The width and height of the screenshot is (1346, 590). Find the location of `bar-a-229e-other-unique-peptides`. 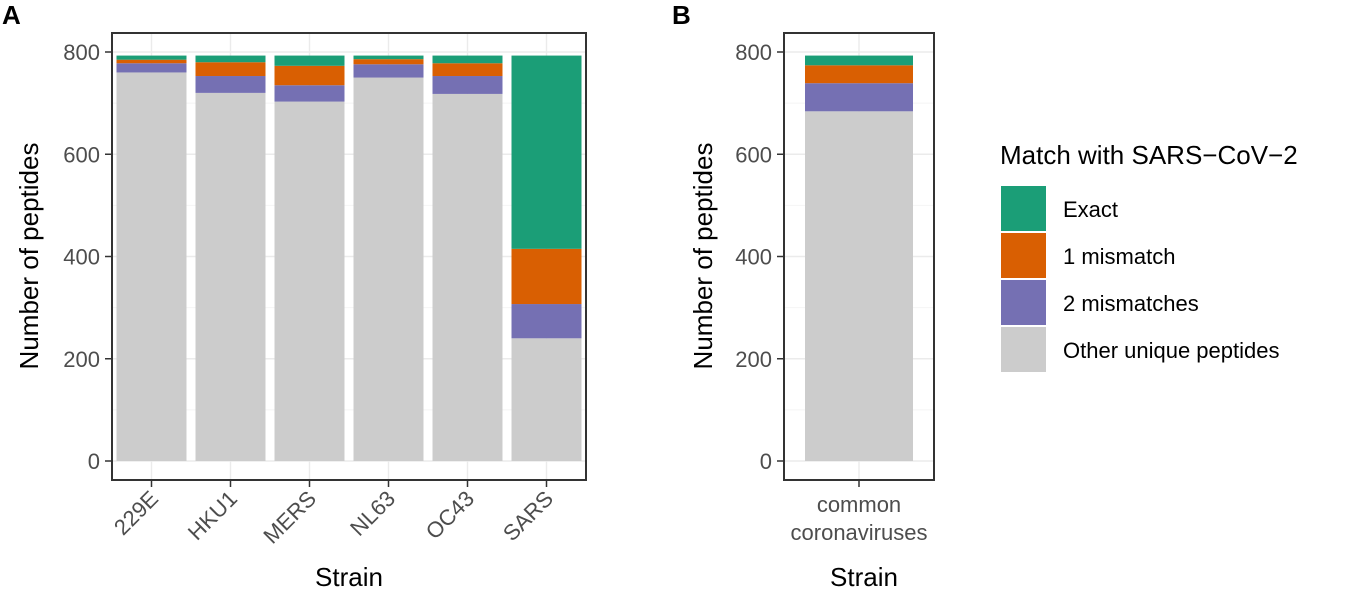

bar-a-229e-other-unique-peptides is located at coordinates (151, 266).